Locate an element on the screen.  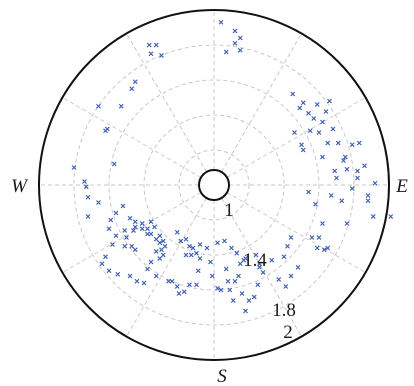
center-hole is located at coordinates (214, 185).